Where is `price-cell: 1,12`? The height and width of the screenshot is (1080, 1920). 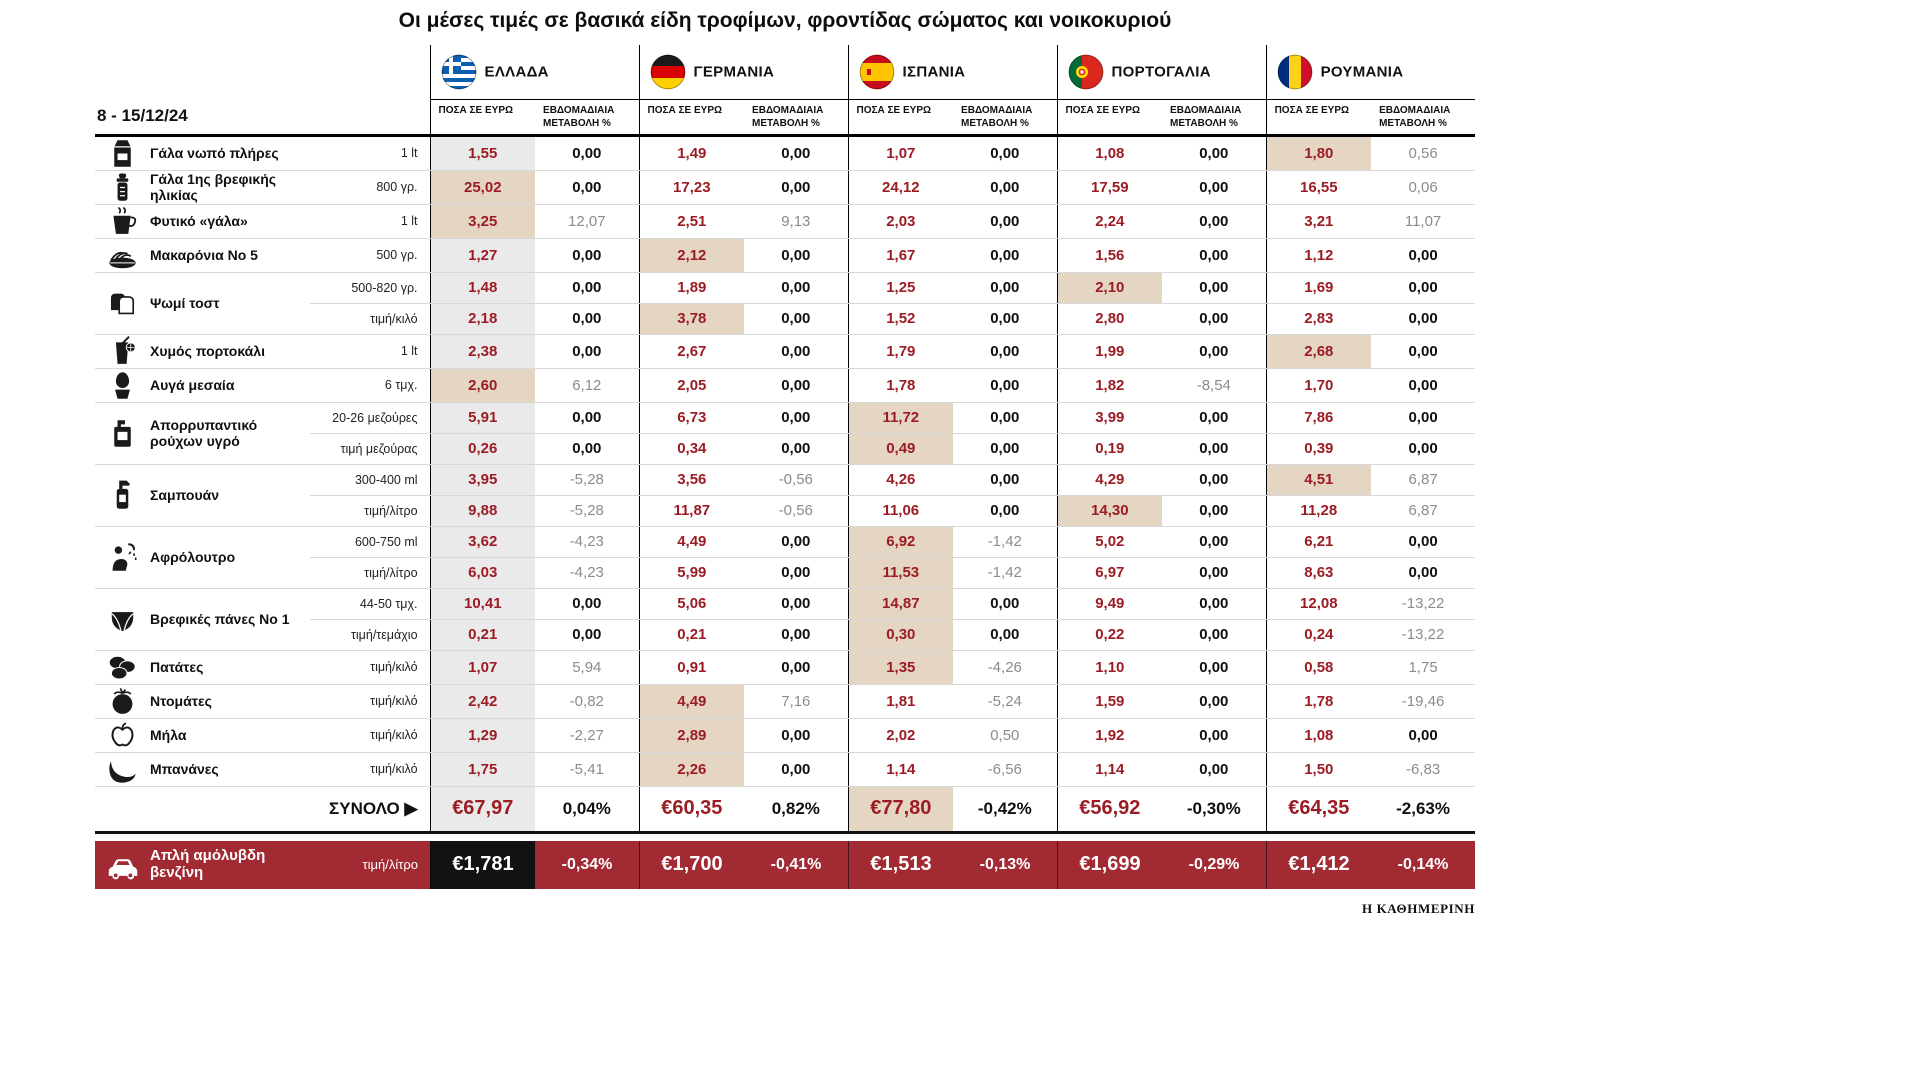 price-cell: 1,12 is located at coordinates (1318, 255).